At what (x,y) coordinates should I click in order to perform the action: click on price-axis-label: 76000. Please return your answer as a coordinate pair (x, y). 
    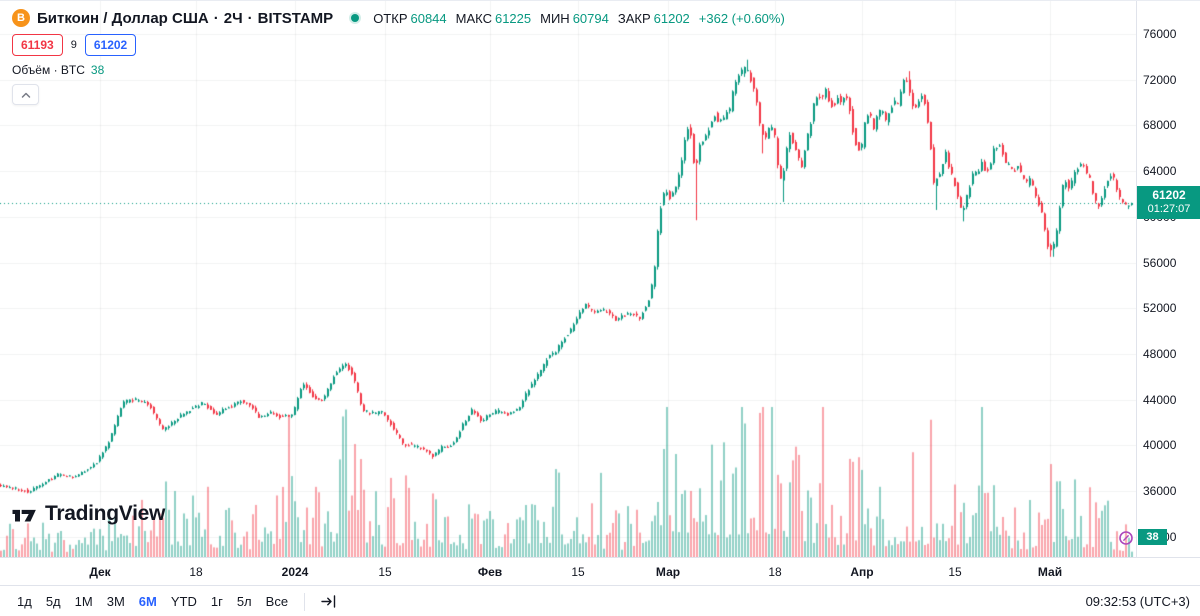
    Looking at the image, I should click on (1160, 34).